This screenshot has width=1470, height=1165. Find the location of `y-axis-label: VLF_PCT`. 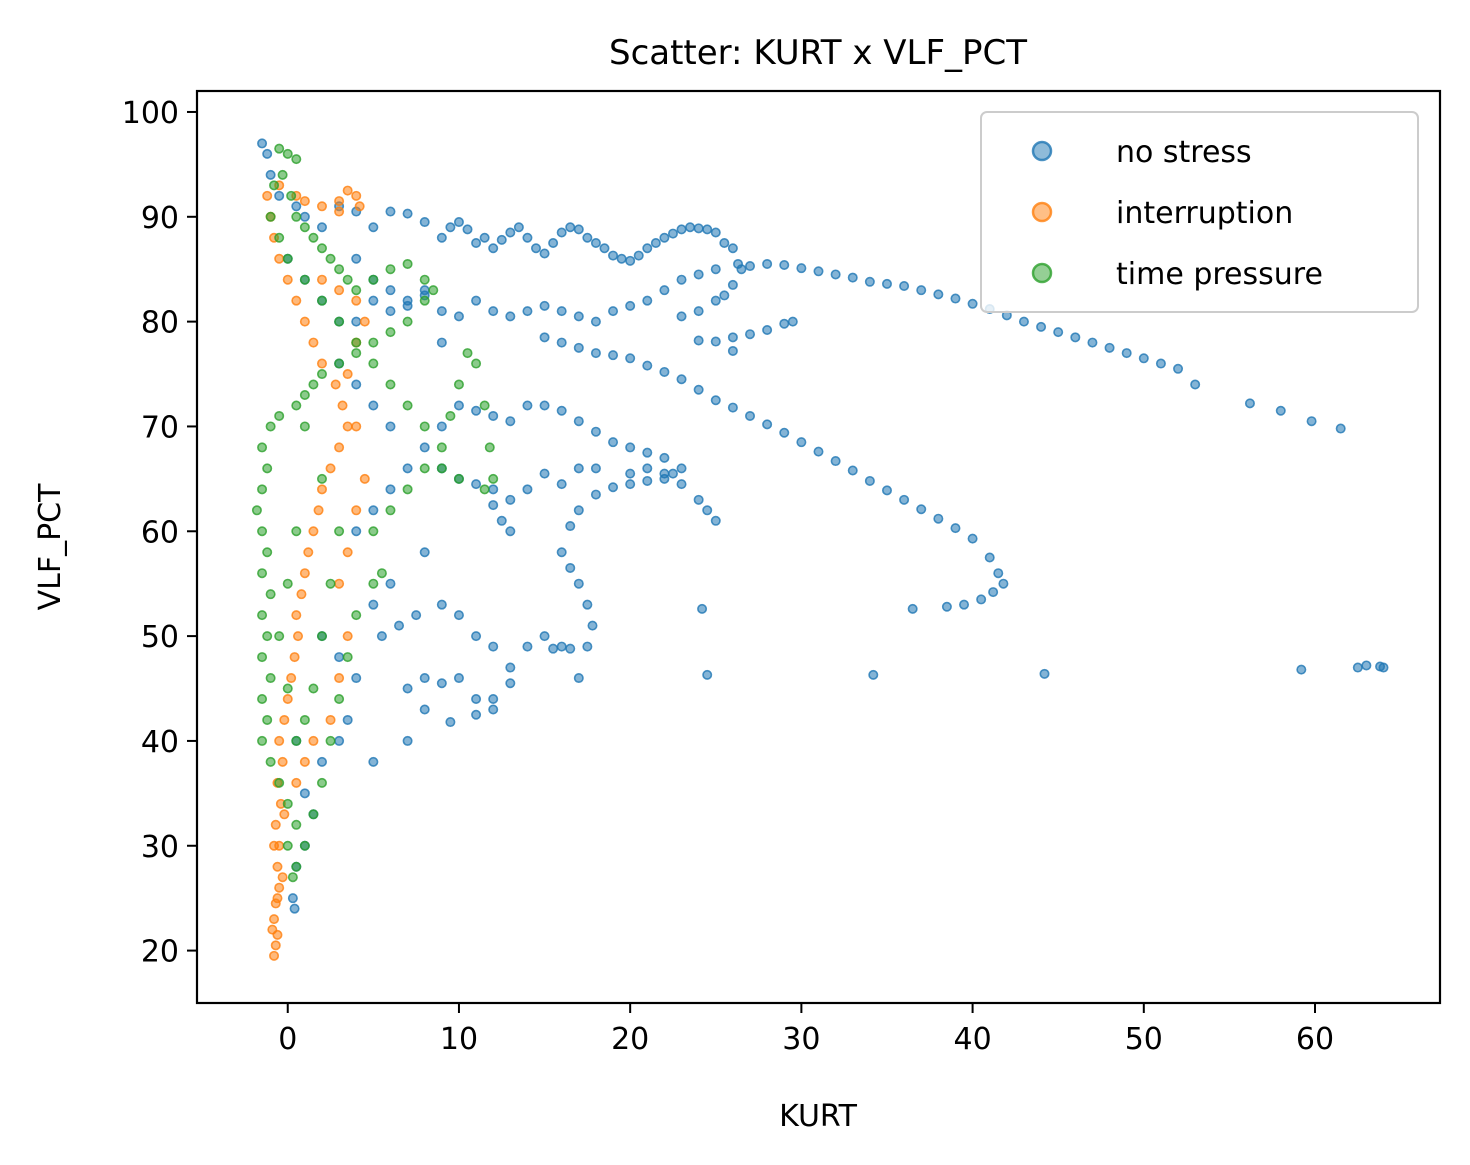

y-axis-label: VLF_PCT is located at coordinates (50, 547).